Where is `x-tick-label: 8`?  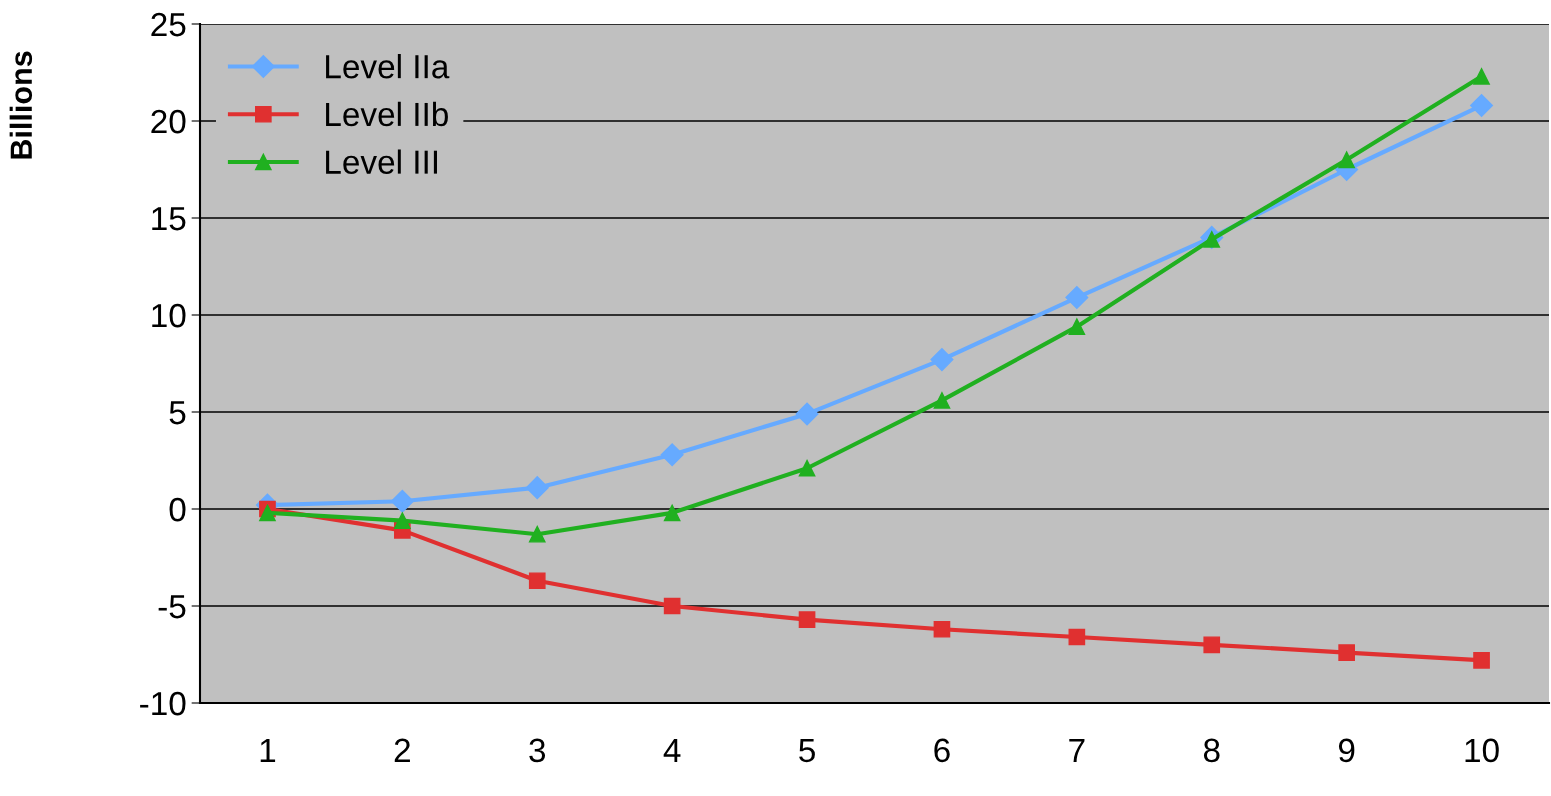
x-tick-label: 8 is located at coordinates (1211, 750).